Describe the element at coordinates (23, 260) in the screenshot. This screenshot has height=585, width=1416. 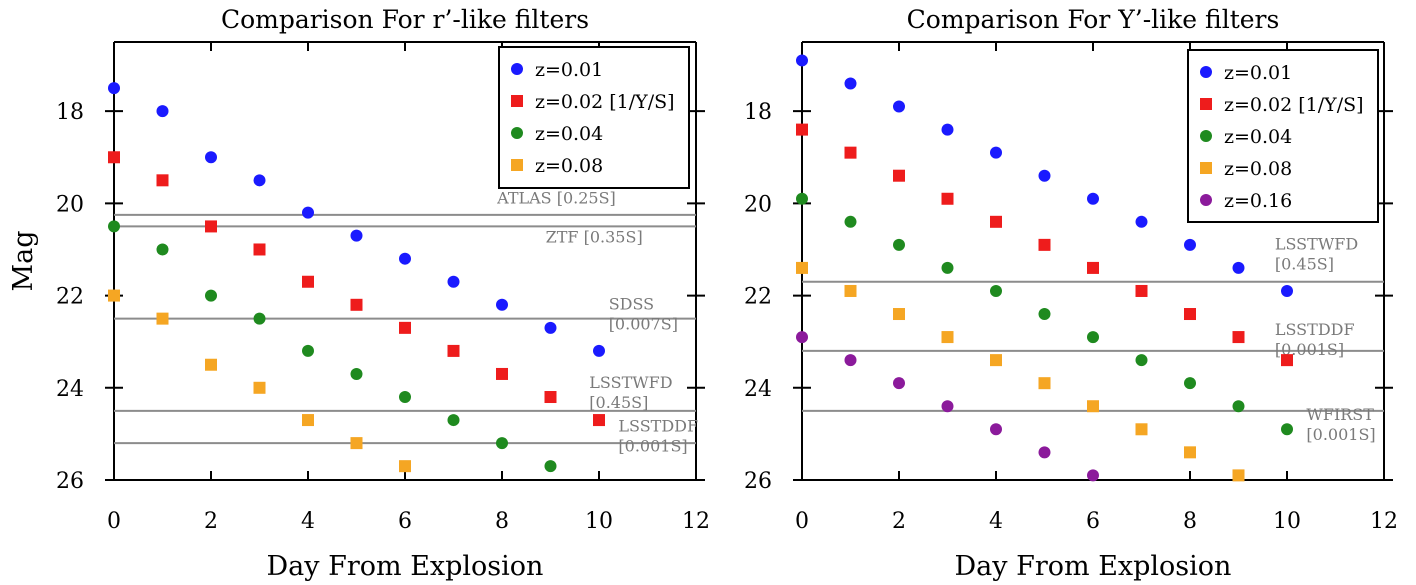
I see `y-axis-label: Mag` at that location.